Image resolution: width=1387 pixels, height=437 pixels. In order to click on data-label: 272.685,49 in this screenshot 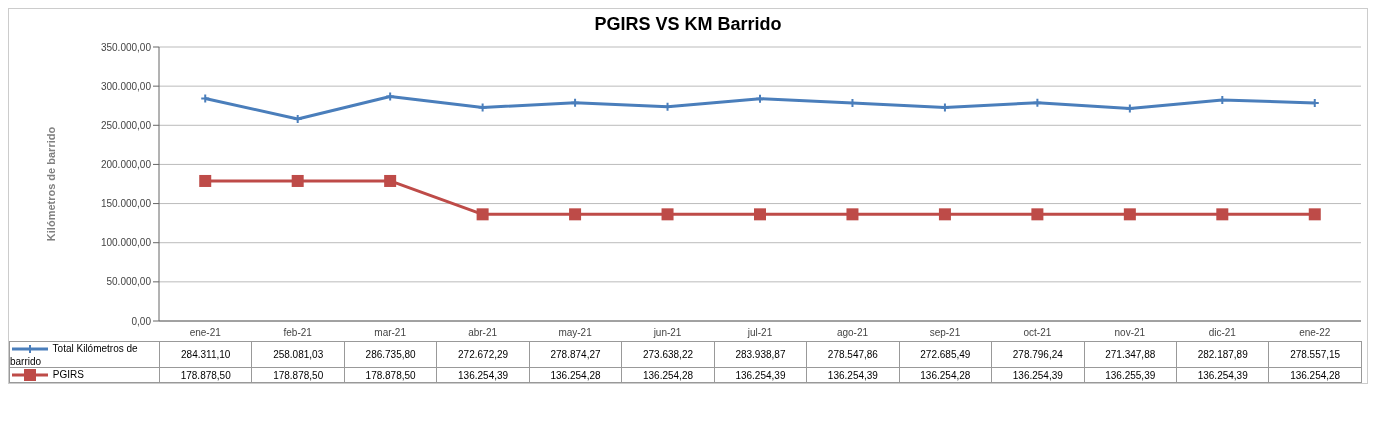, I will do `click(945, 354)`.